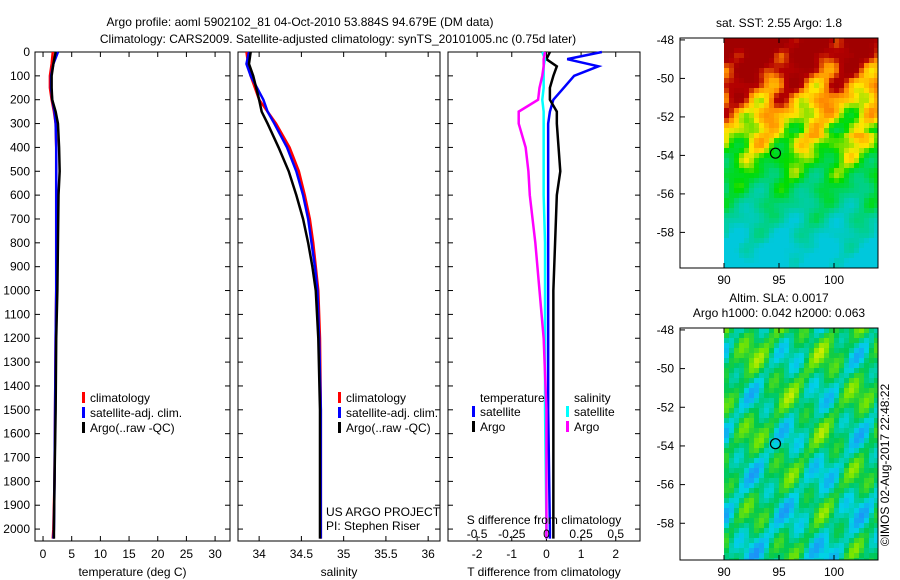  What do you see at coordinates (546, 554) in the screenshot?
I see `x-tick-label: 0` at bounding box center [546, 554].